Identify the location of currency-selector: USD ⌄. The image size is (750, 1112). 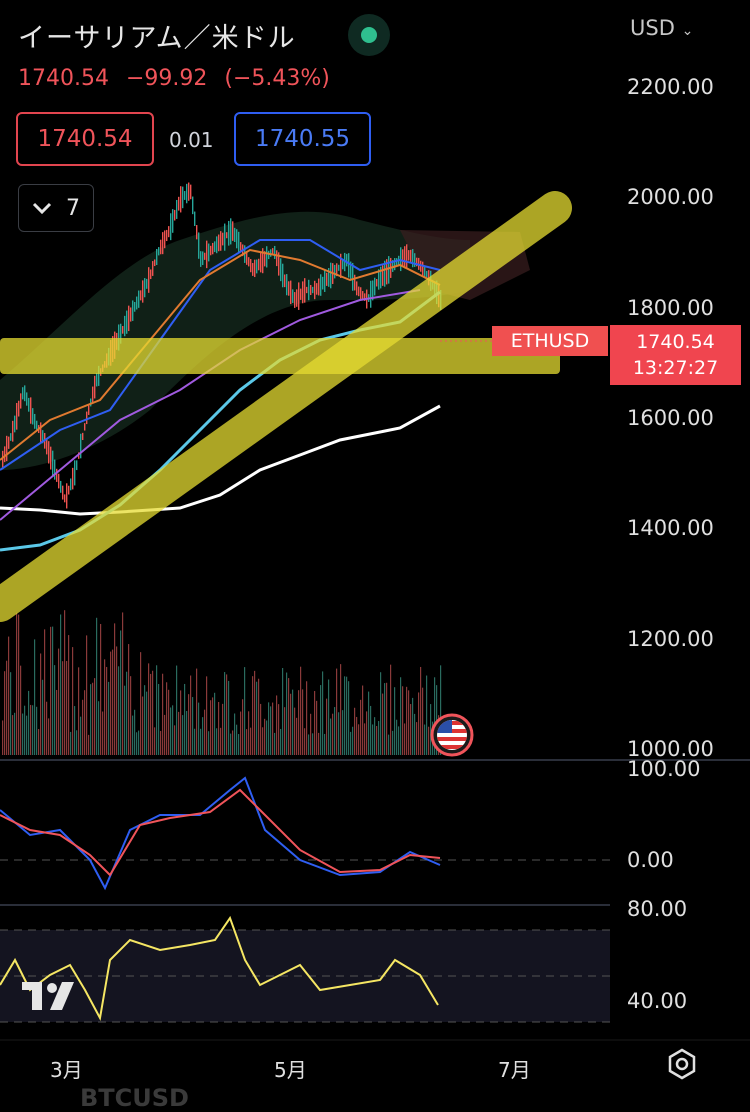
(661, 28).